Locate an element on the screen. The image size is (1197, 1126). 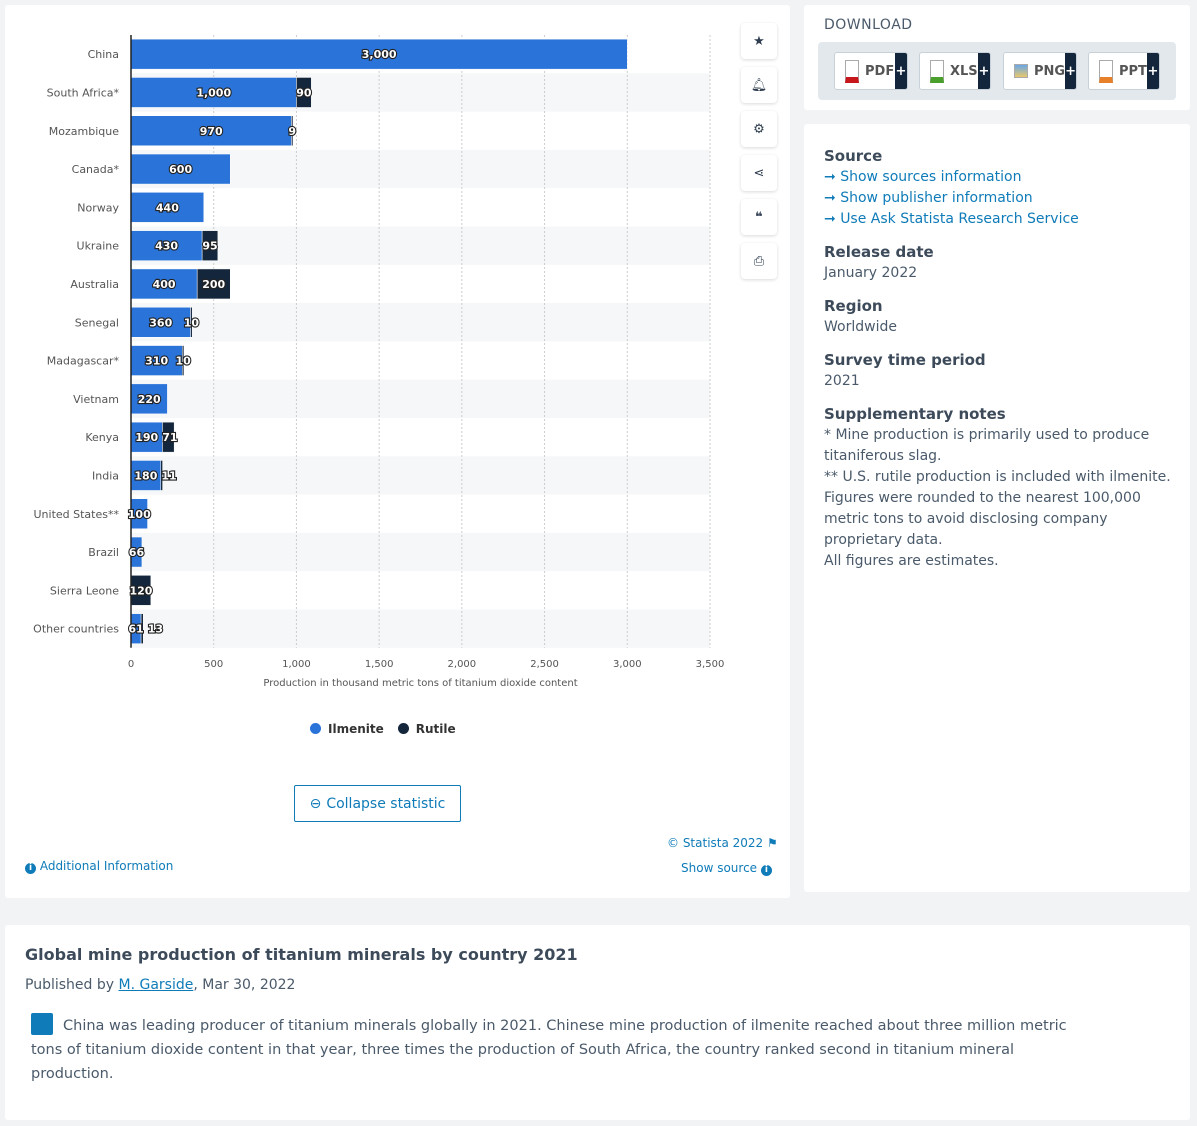
period-value: 2021 is located at coordinates (842, 381).